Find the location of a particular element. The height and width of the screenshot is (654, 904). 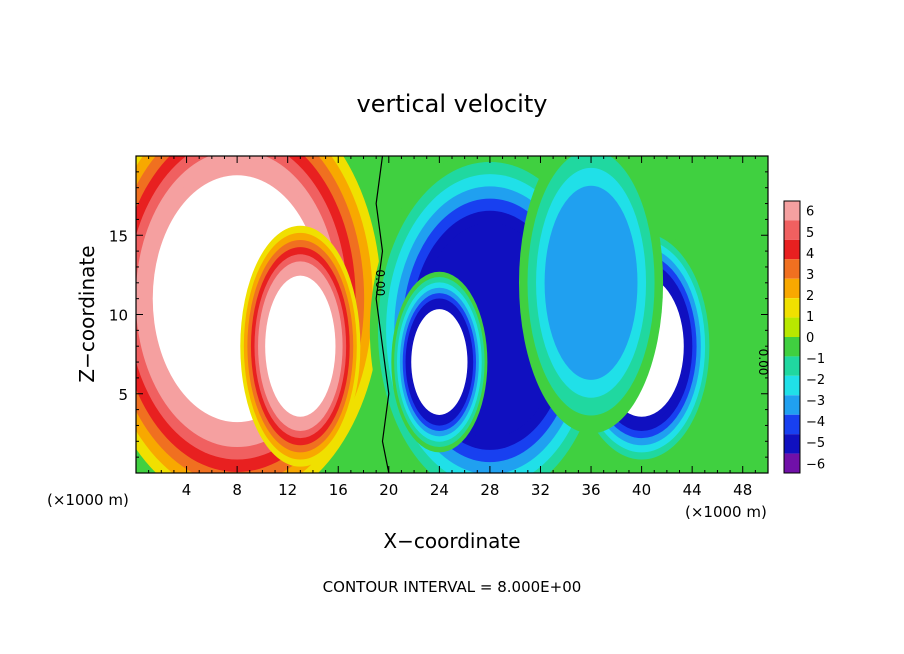

x-tick-label: 36 is located at coordinates (590, 490).